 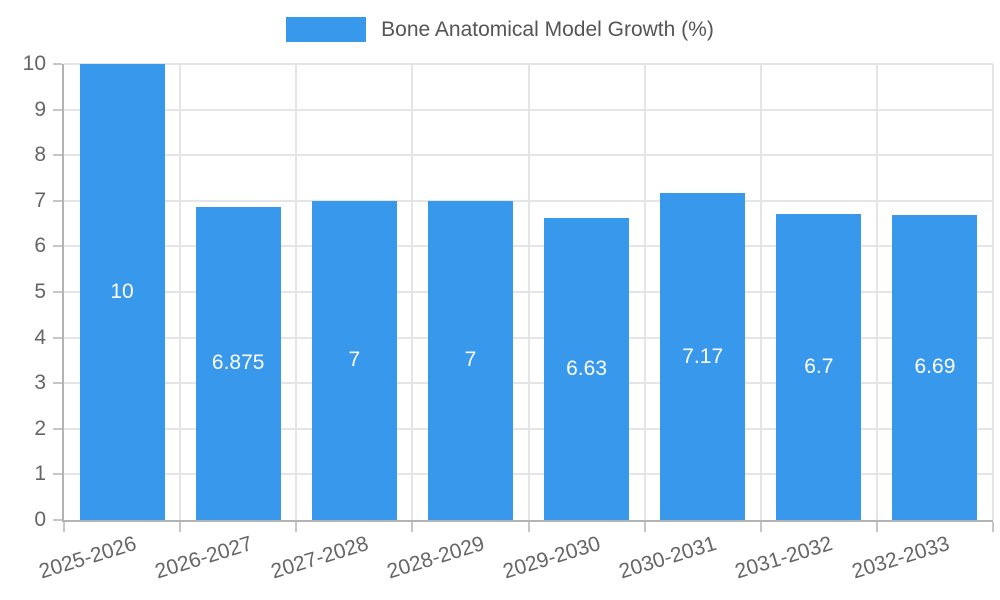 I want to click on bar: 6.69, so click(x=935, y=367).